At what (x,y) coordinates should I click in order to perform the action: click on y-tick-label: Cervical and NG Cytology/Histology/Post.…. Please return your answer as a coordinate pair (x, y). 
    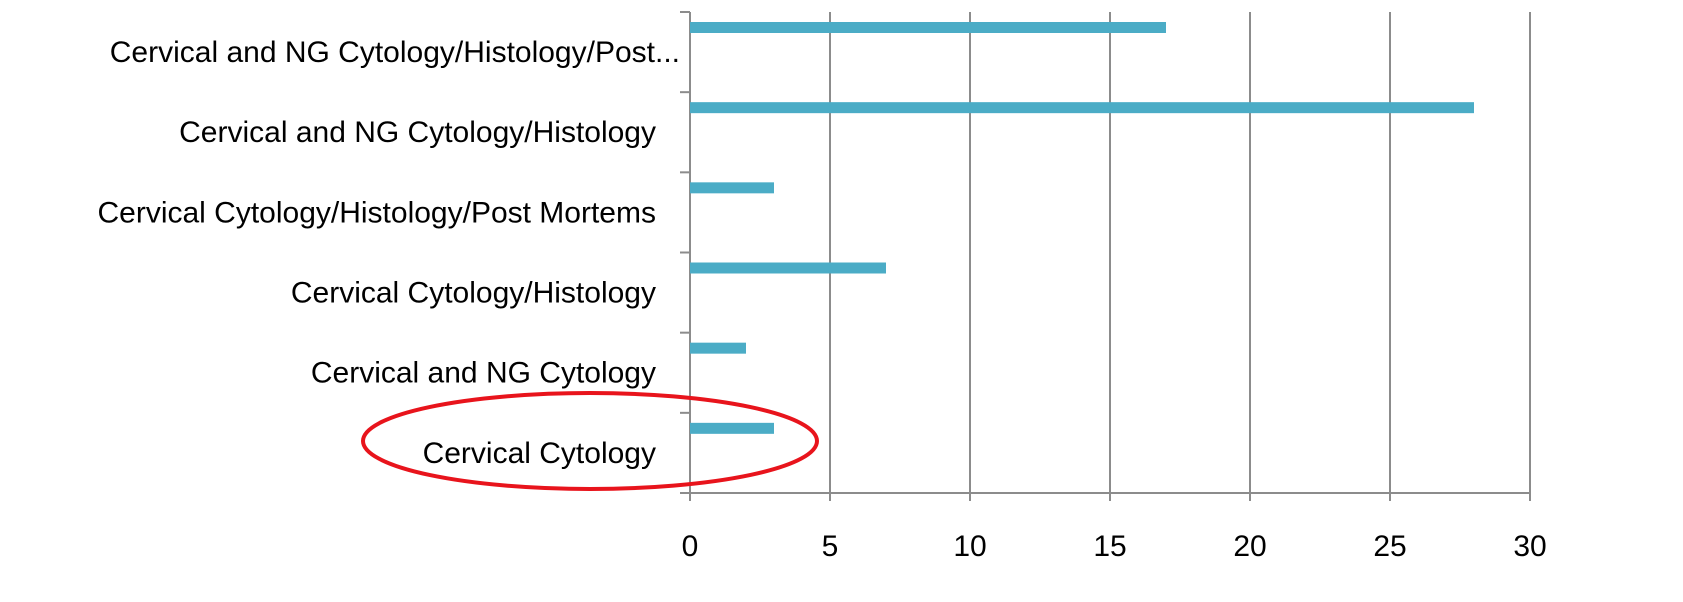
    Looking at the image, I should click on (395, 52).